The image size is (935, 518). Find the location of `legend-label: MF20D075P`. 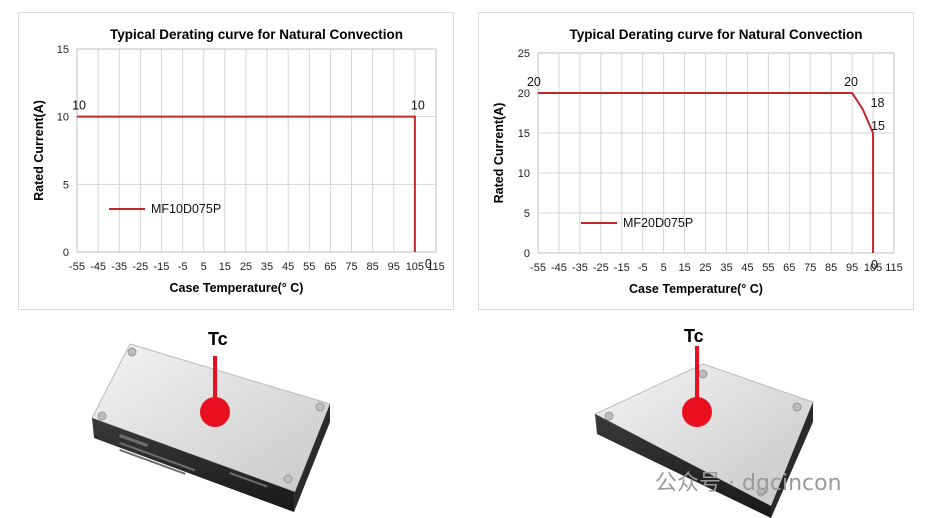

legend-label: MF20D075P is located at coordinates (658, 223).